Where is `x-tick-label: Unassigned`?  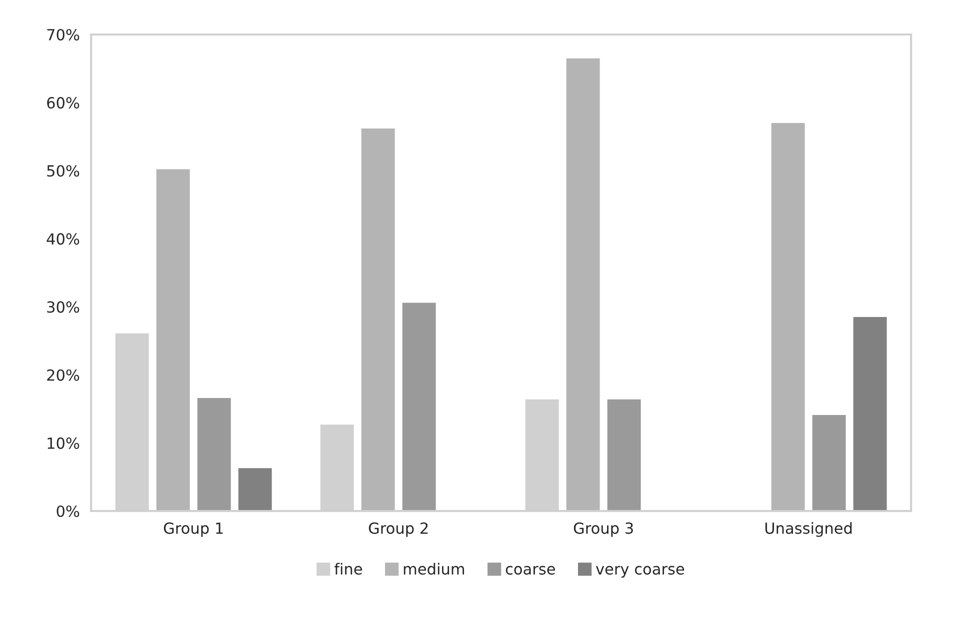 x-tick-label: Unassigned is located at coordinates (808, 529).